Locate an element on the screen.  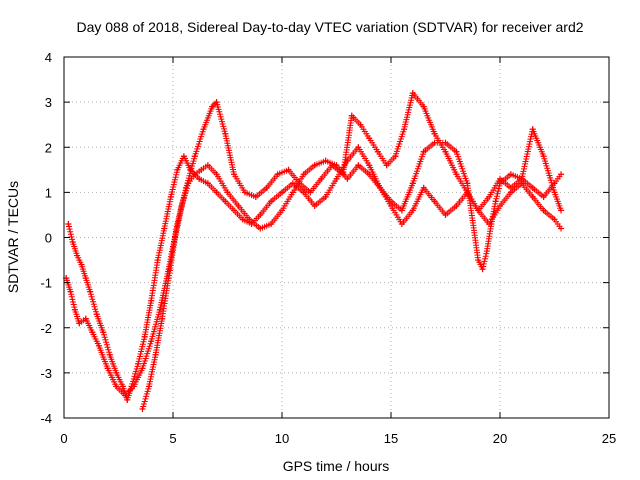
y-tick-label: 4 is located at coordinates (48, 57).